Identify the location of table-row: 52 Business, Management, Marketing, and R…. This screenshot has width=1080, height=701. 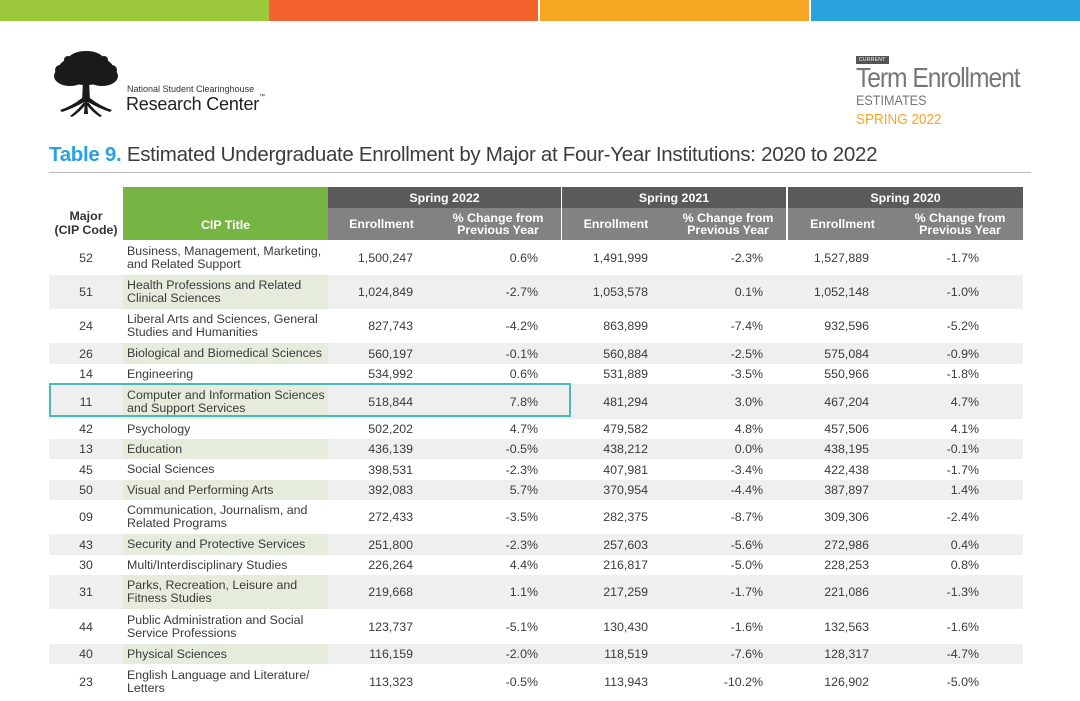
(536, 257).